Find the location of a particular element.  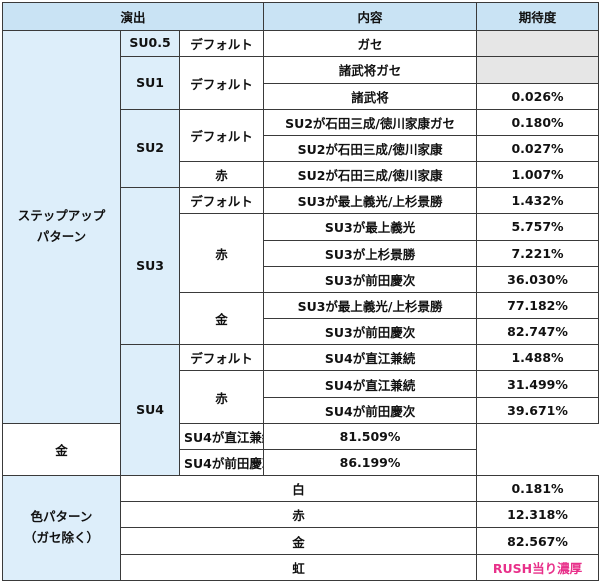

table-row: 金 82.567% is located at coordinates (301, 541).